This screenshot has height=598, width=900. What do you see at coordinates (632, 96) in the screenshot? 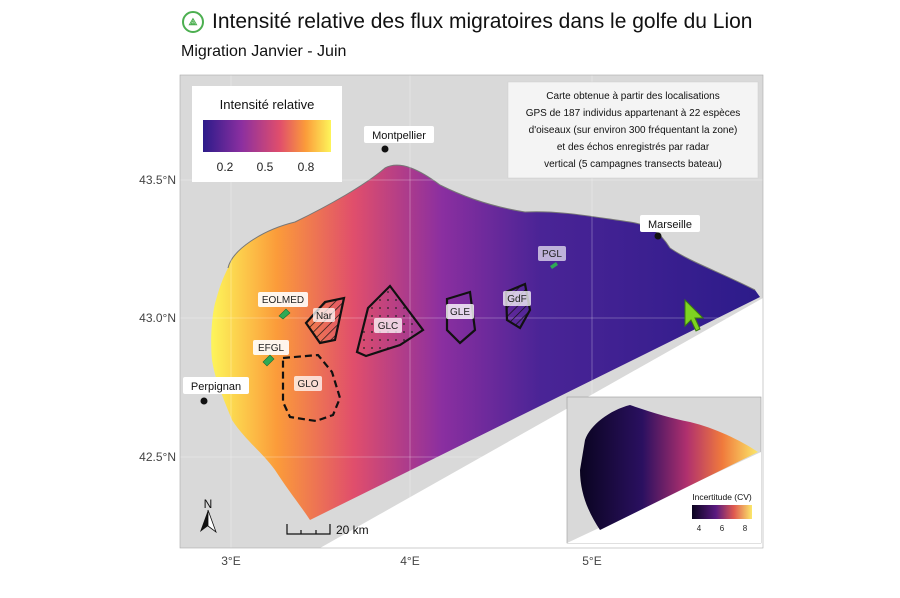
I see `note-line: Carte obtenue à partir des localisations` at bounding box center [632, 96].